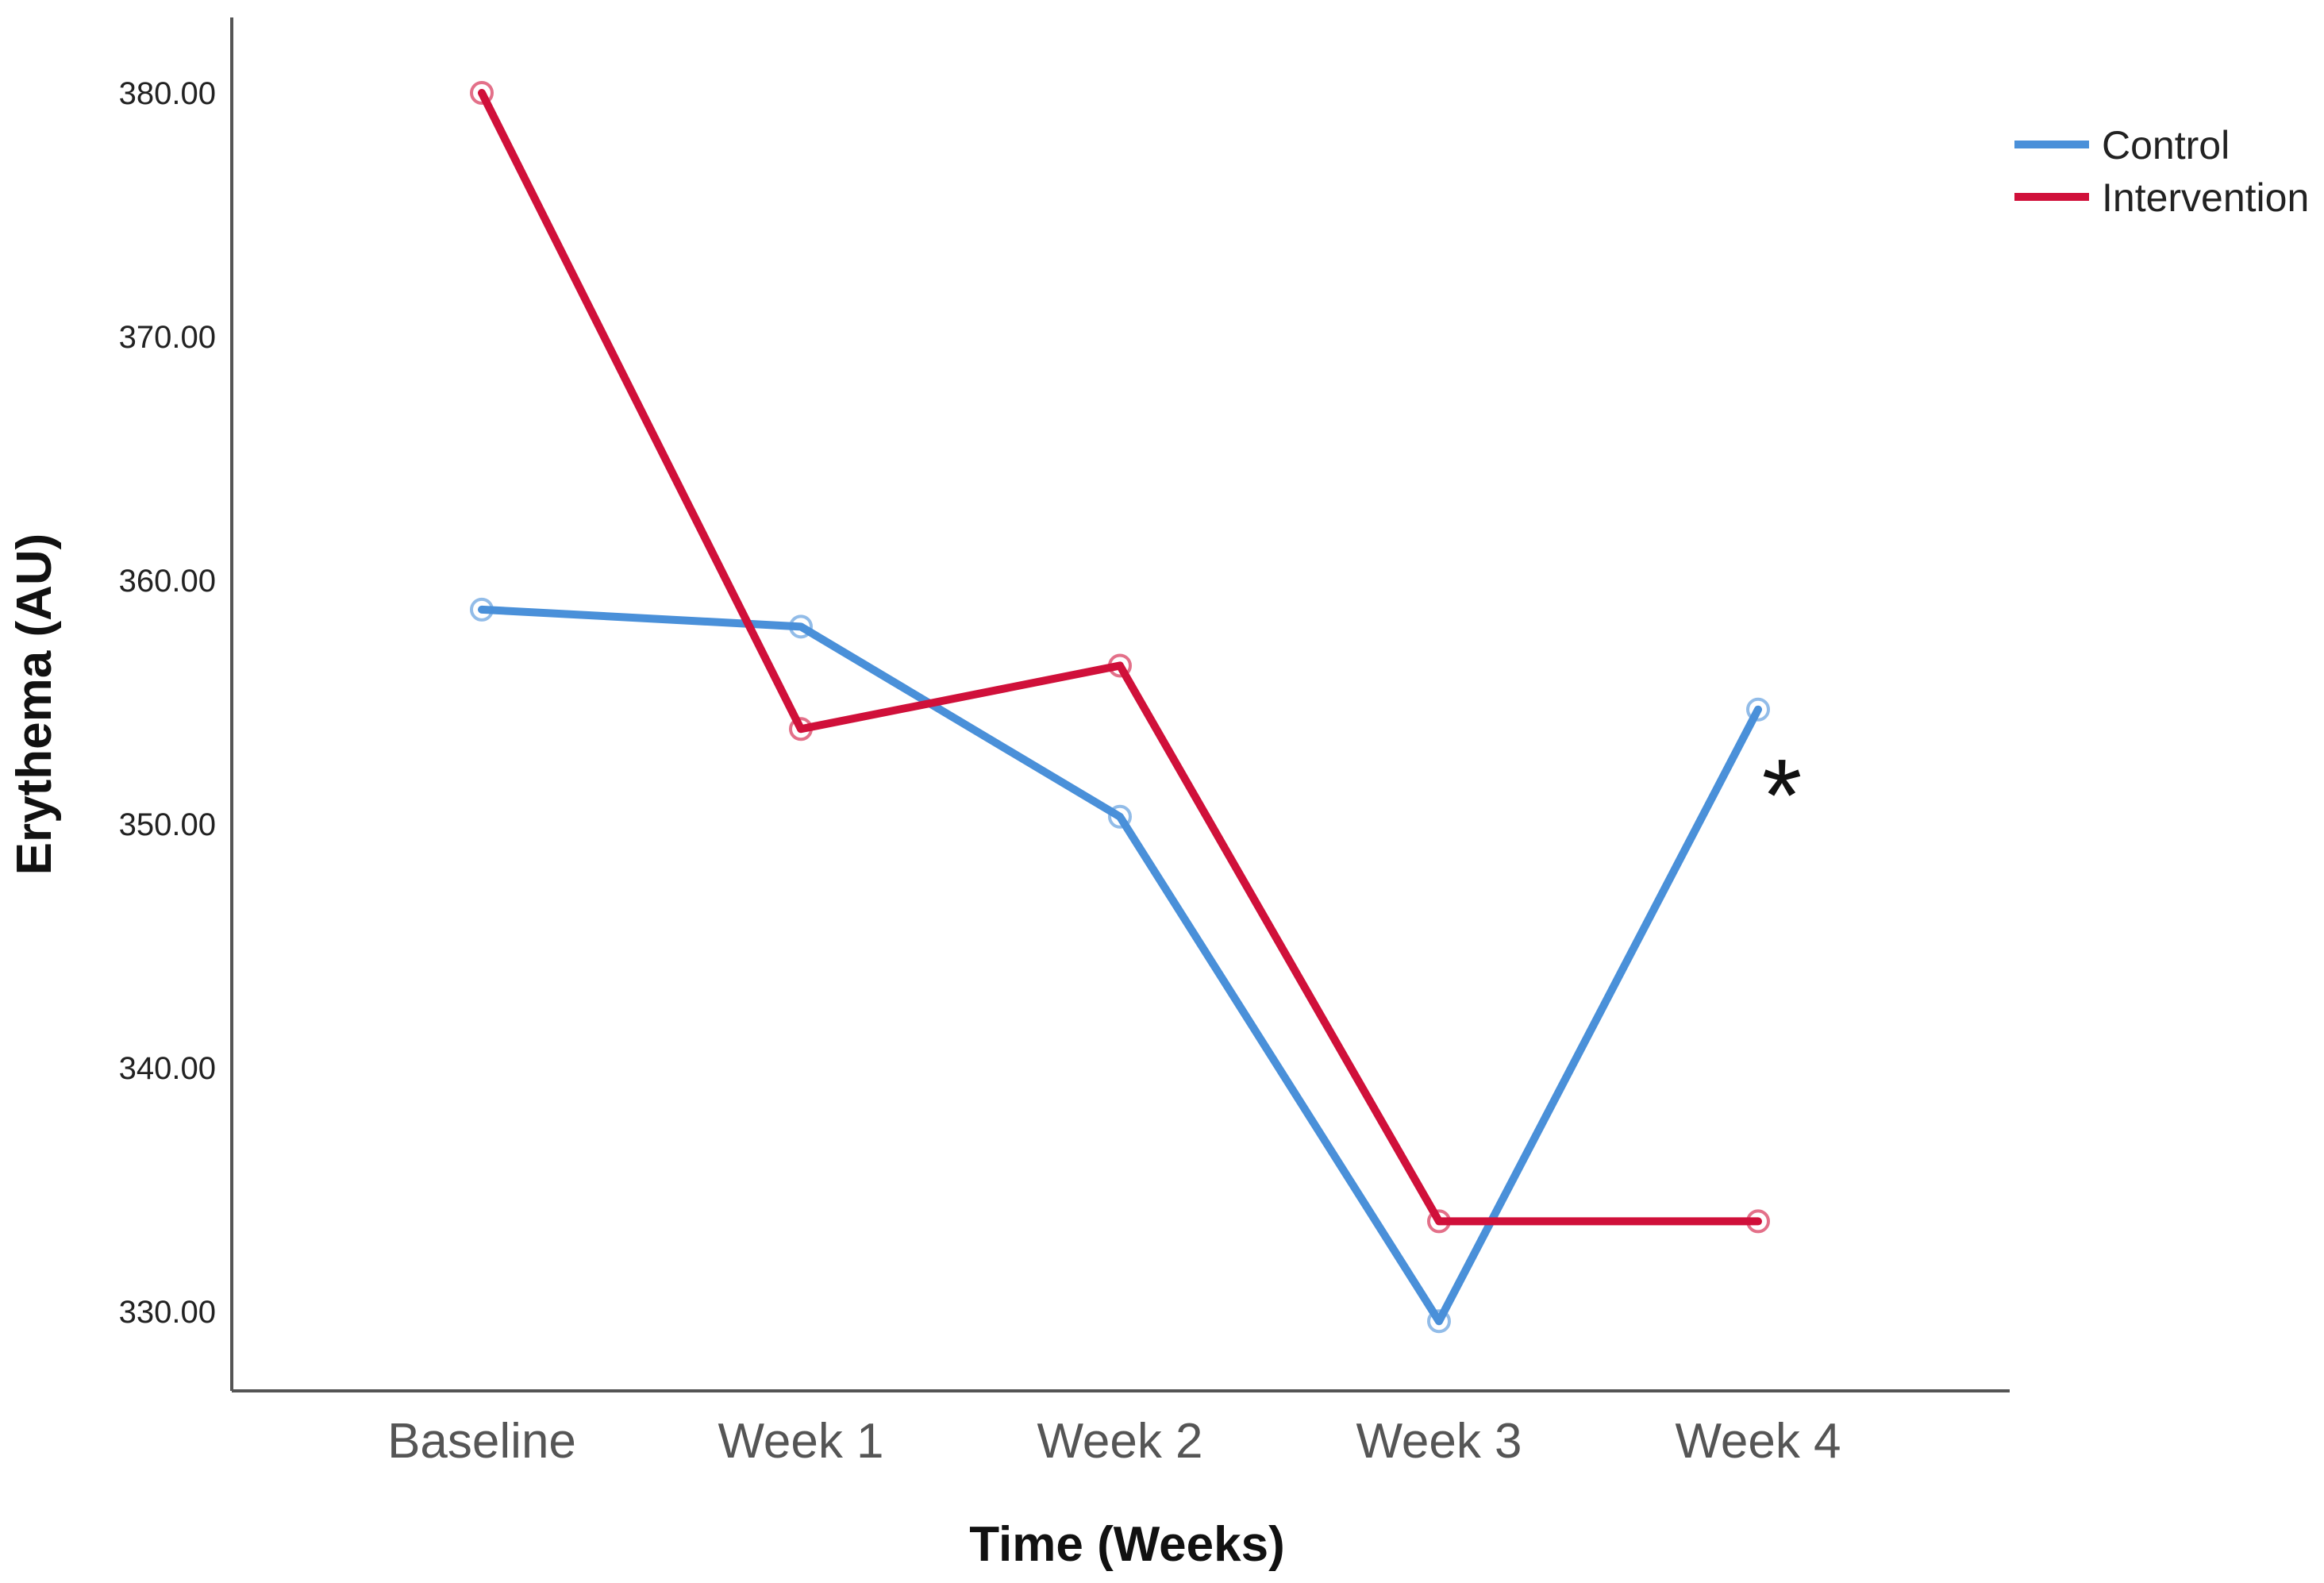  What do you see at coordinates (800, 1441) in the screenshot?
I see `x-tick-label: Week 1` at bounding box center [800, 1441].